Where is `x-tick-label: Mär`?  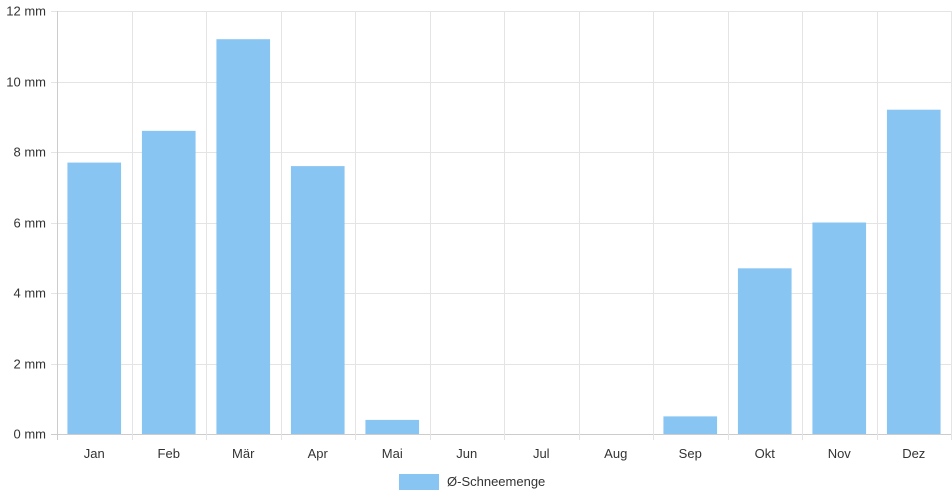
x-tick-label: Mär is located at coordinates (243, 453).